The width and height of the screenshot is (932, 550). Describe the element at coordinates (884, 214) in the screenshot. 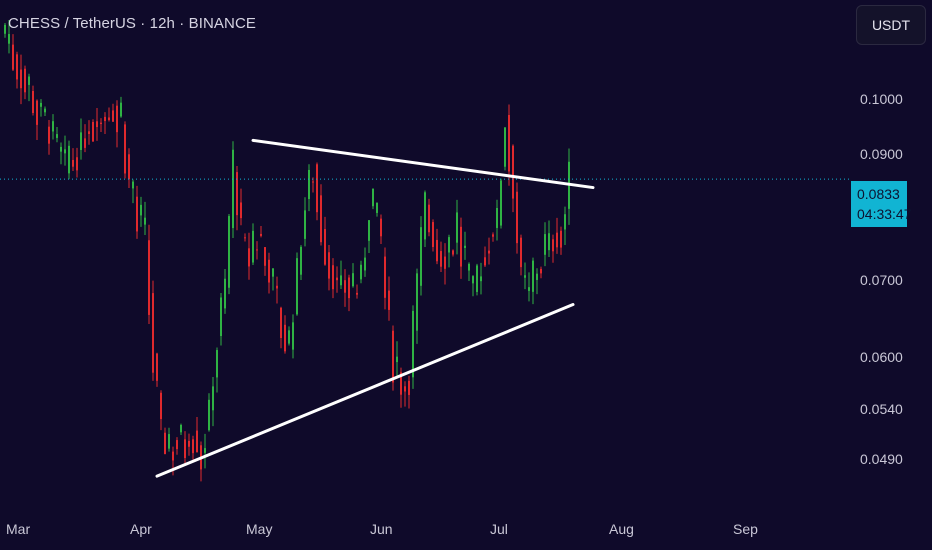

I see `bar-countdown: 04:33:47` at that location.